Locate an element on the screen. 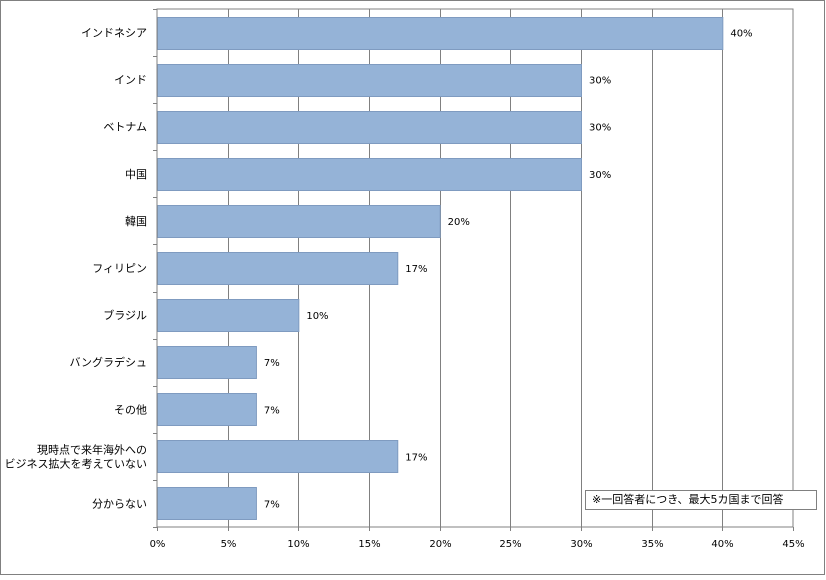 The width and height of the screenshot is (826, 580). category-label: フィリピン is located at coordinates (119, 268).